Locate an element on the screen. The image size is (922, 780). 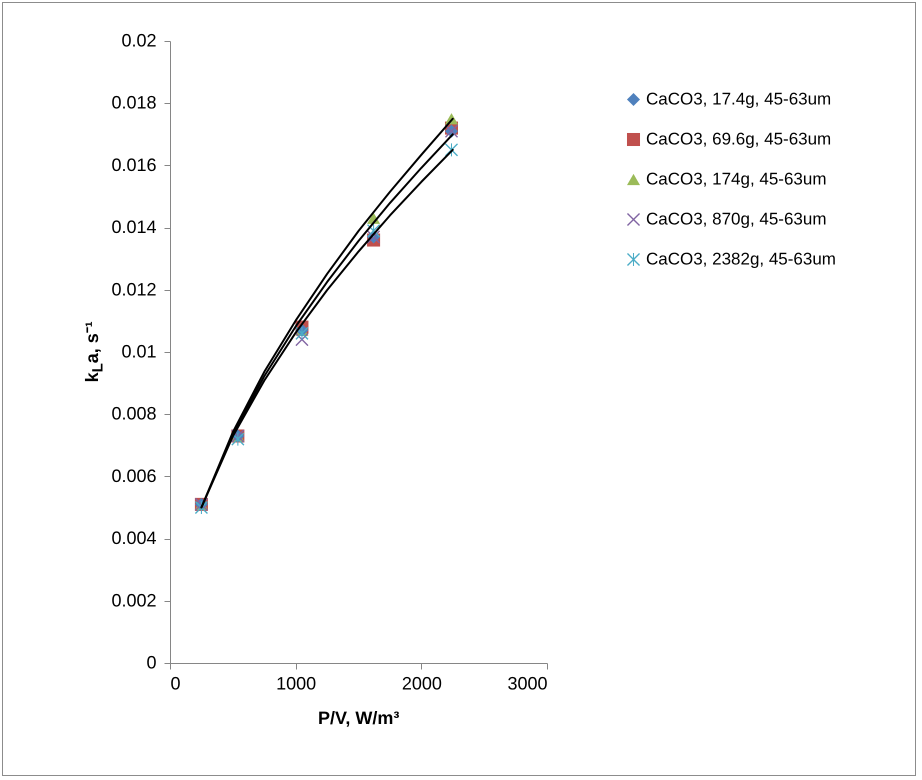
legend-label: CaCO3, 174g, 45-63um is located at coordinates (736, 179).